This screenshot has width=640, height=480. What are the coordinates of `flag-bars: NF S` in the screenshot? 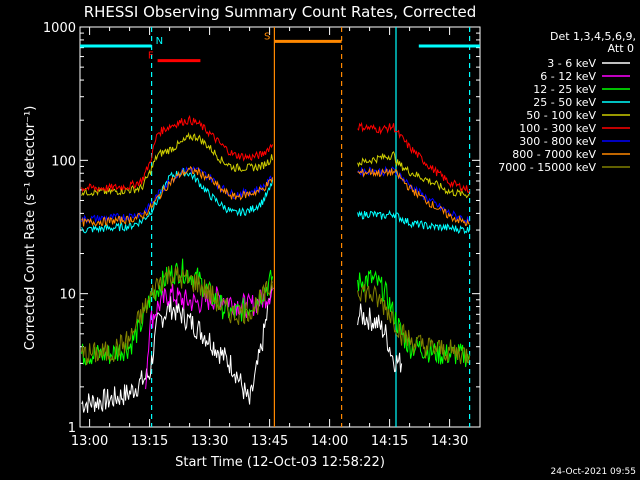 It's located at (280, 47).